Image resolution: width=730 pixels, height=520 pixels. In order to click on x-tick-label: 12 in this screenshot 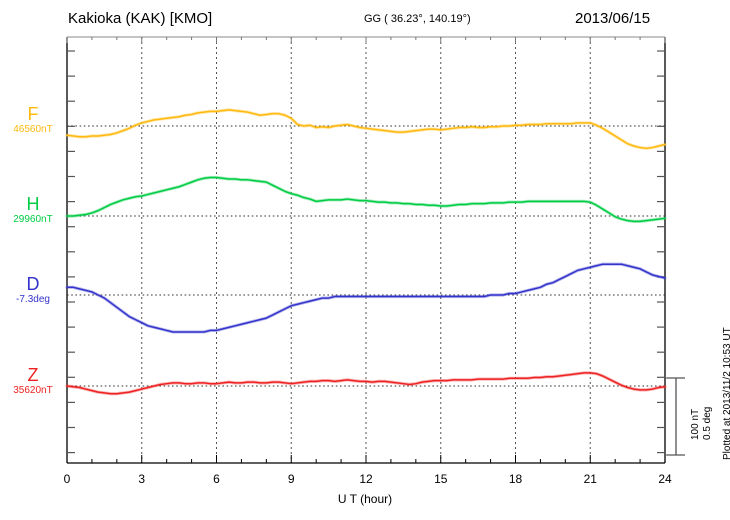, I will do `click(366, 479)`.